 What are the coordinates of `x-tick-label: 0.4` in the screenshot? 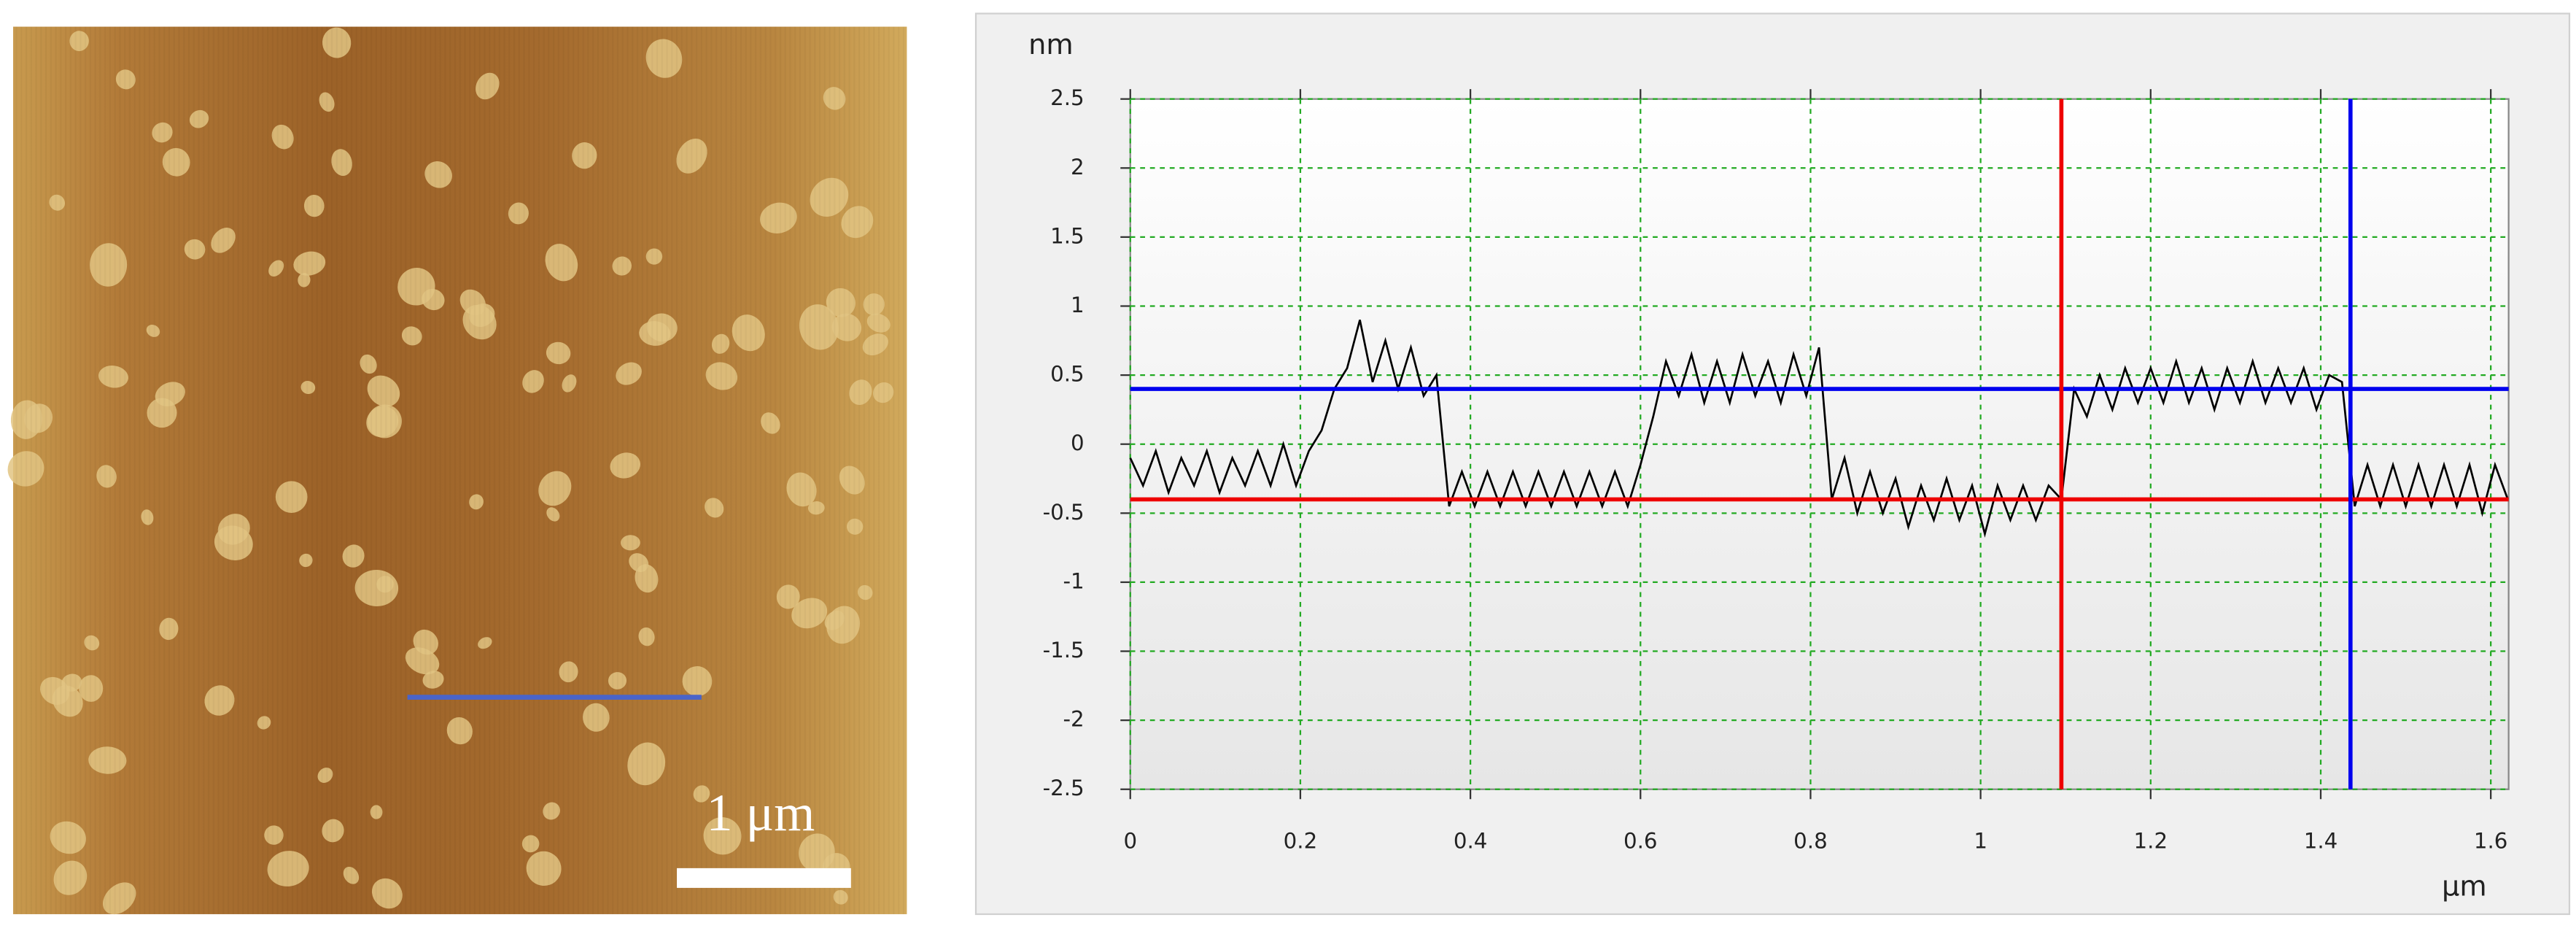 It's located at (1471, 840).